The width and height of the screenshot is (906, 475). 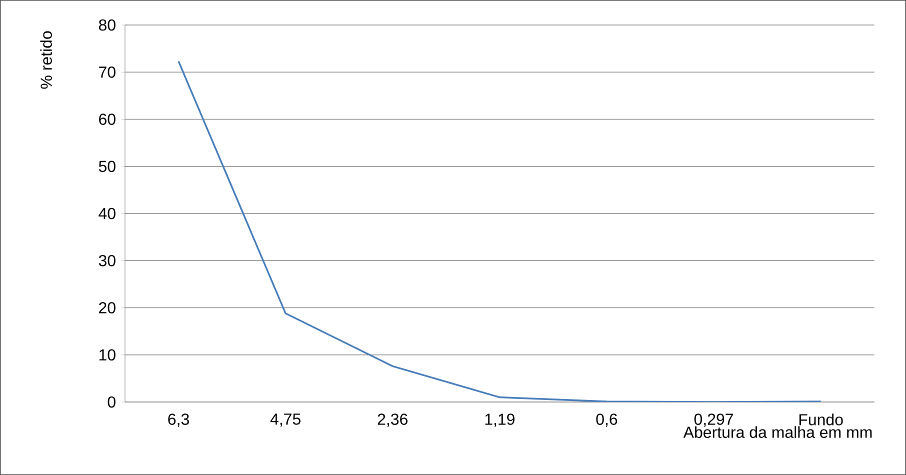 I want to click on y-tick-label: 50, so click(x=107, y=166).